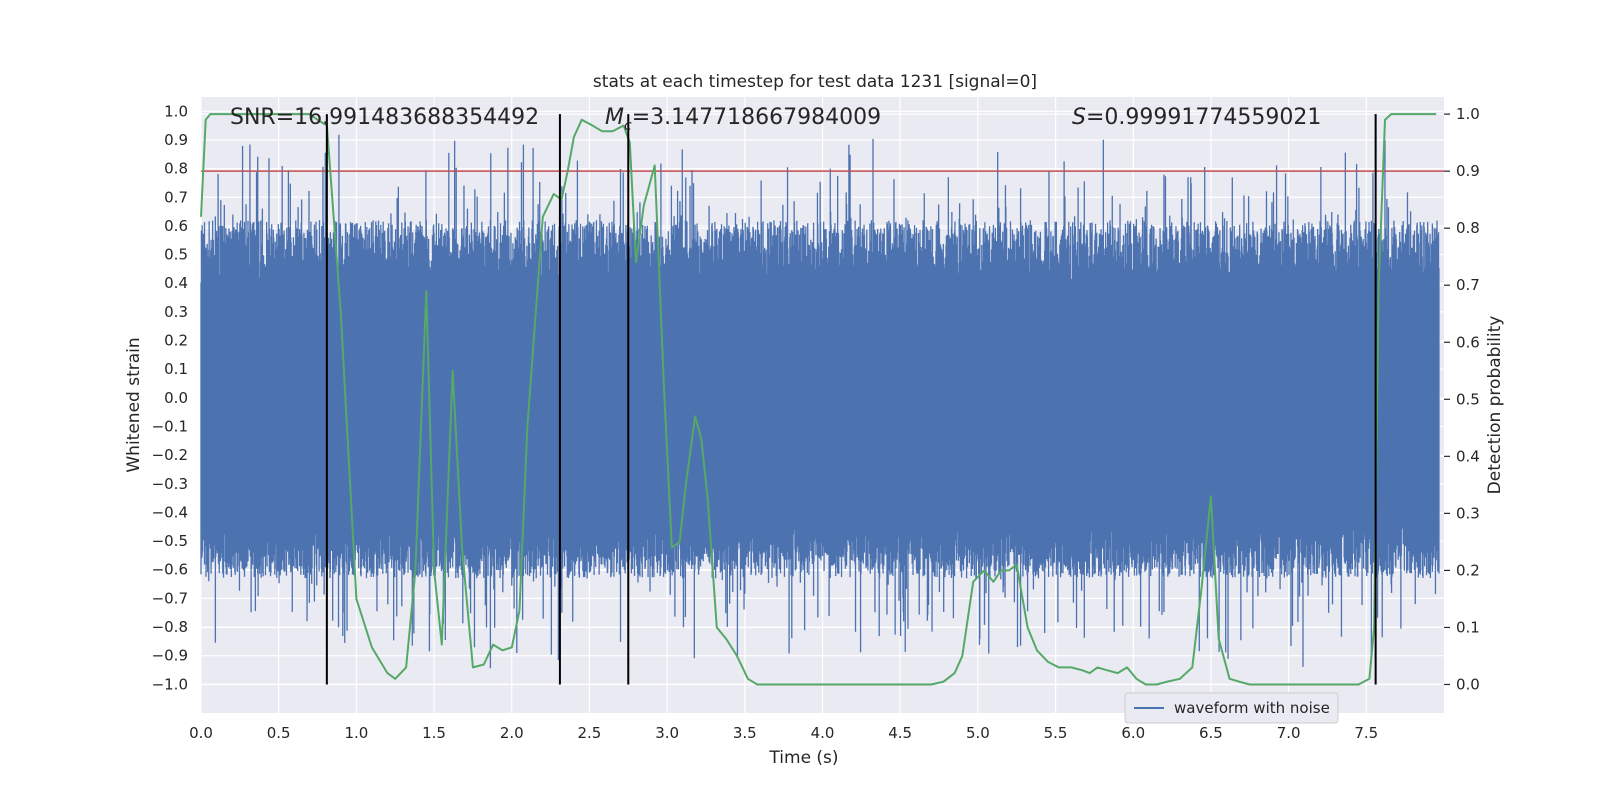 The height and width of the screenshot is (800, 1600). I want to click on y-right-tick-label: 0.4, so click(1468, 456).